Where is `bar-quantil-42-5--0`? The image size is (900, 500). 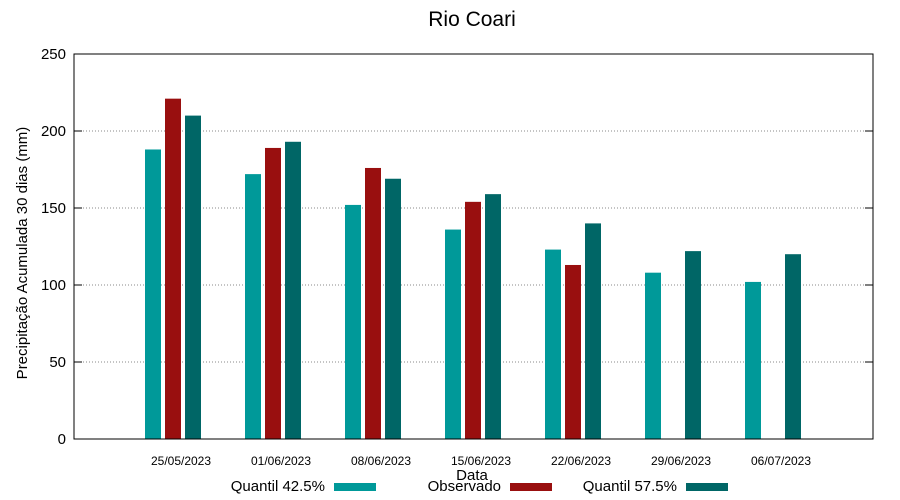
bar-quantil-42-5--0 is located at coordinates (153, 294).